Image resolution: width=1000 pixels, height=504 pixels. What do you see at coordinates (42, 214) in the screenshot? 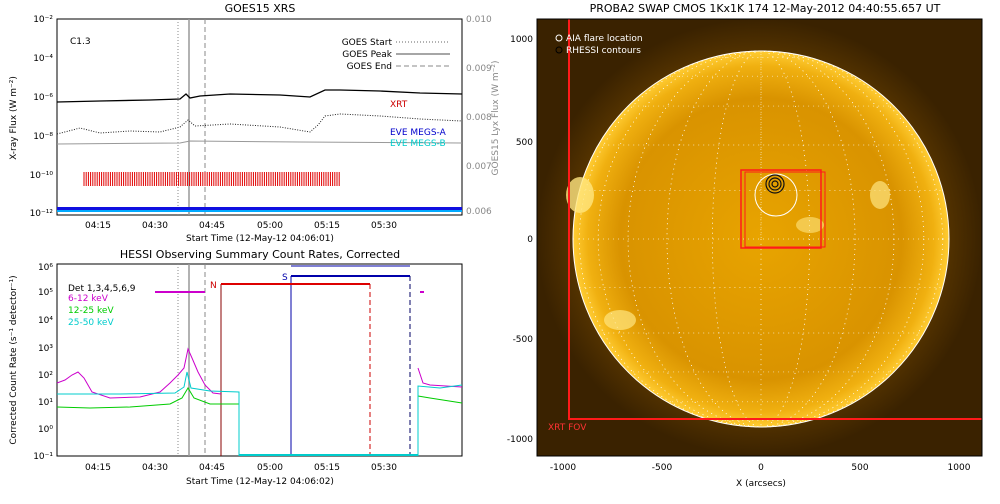
I see `goes-y-tick: 10⁻¹²` at bounding box center [42, 214].